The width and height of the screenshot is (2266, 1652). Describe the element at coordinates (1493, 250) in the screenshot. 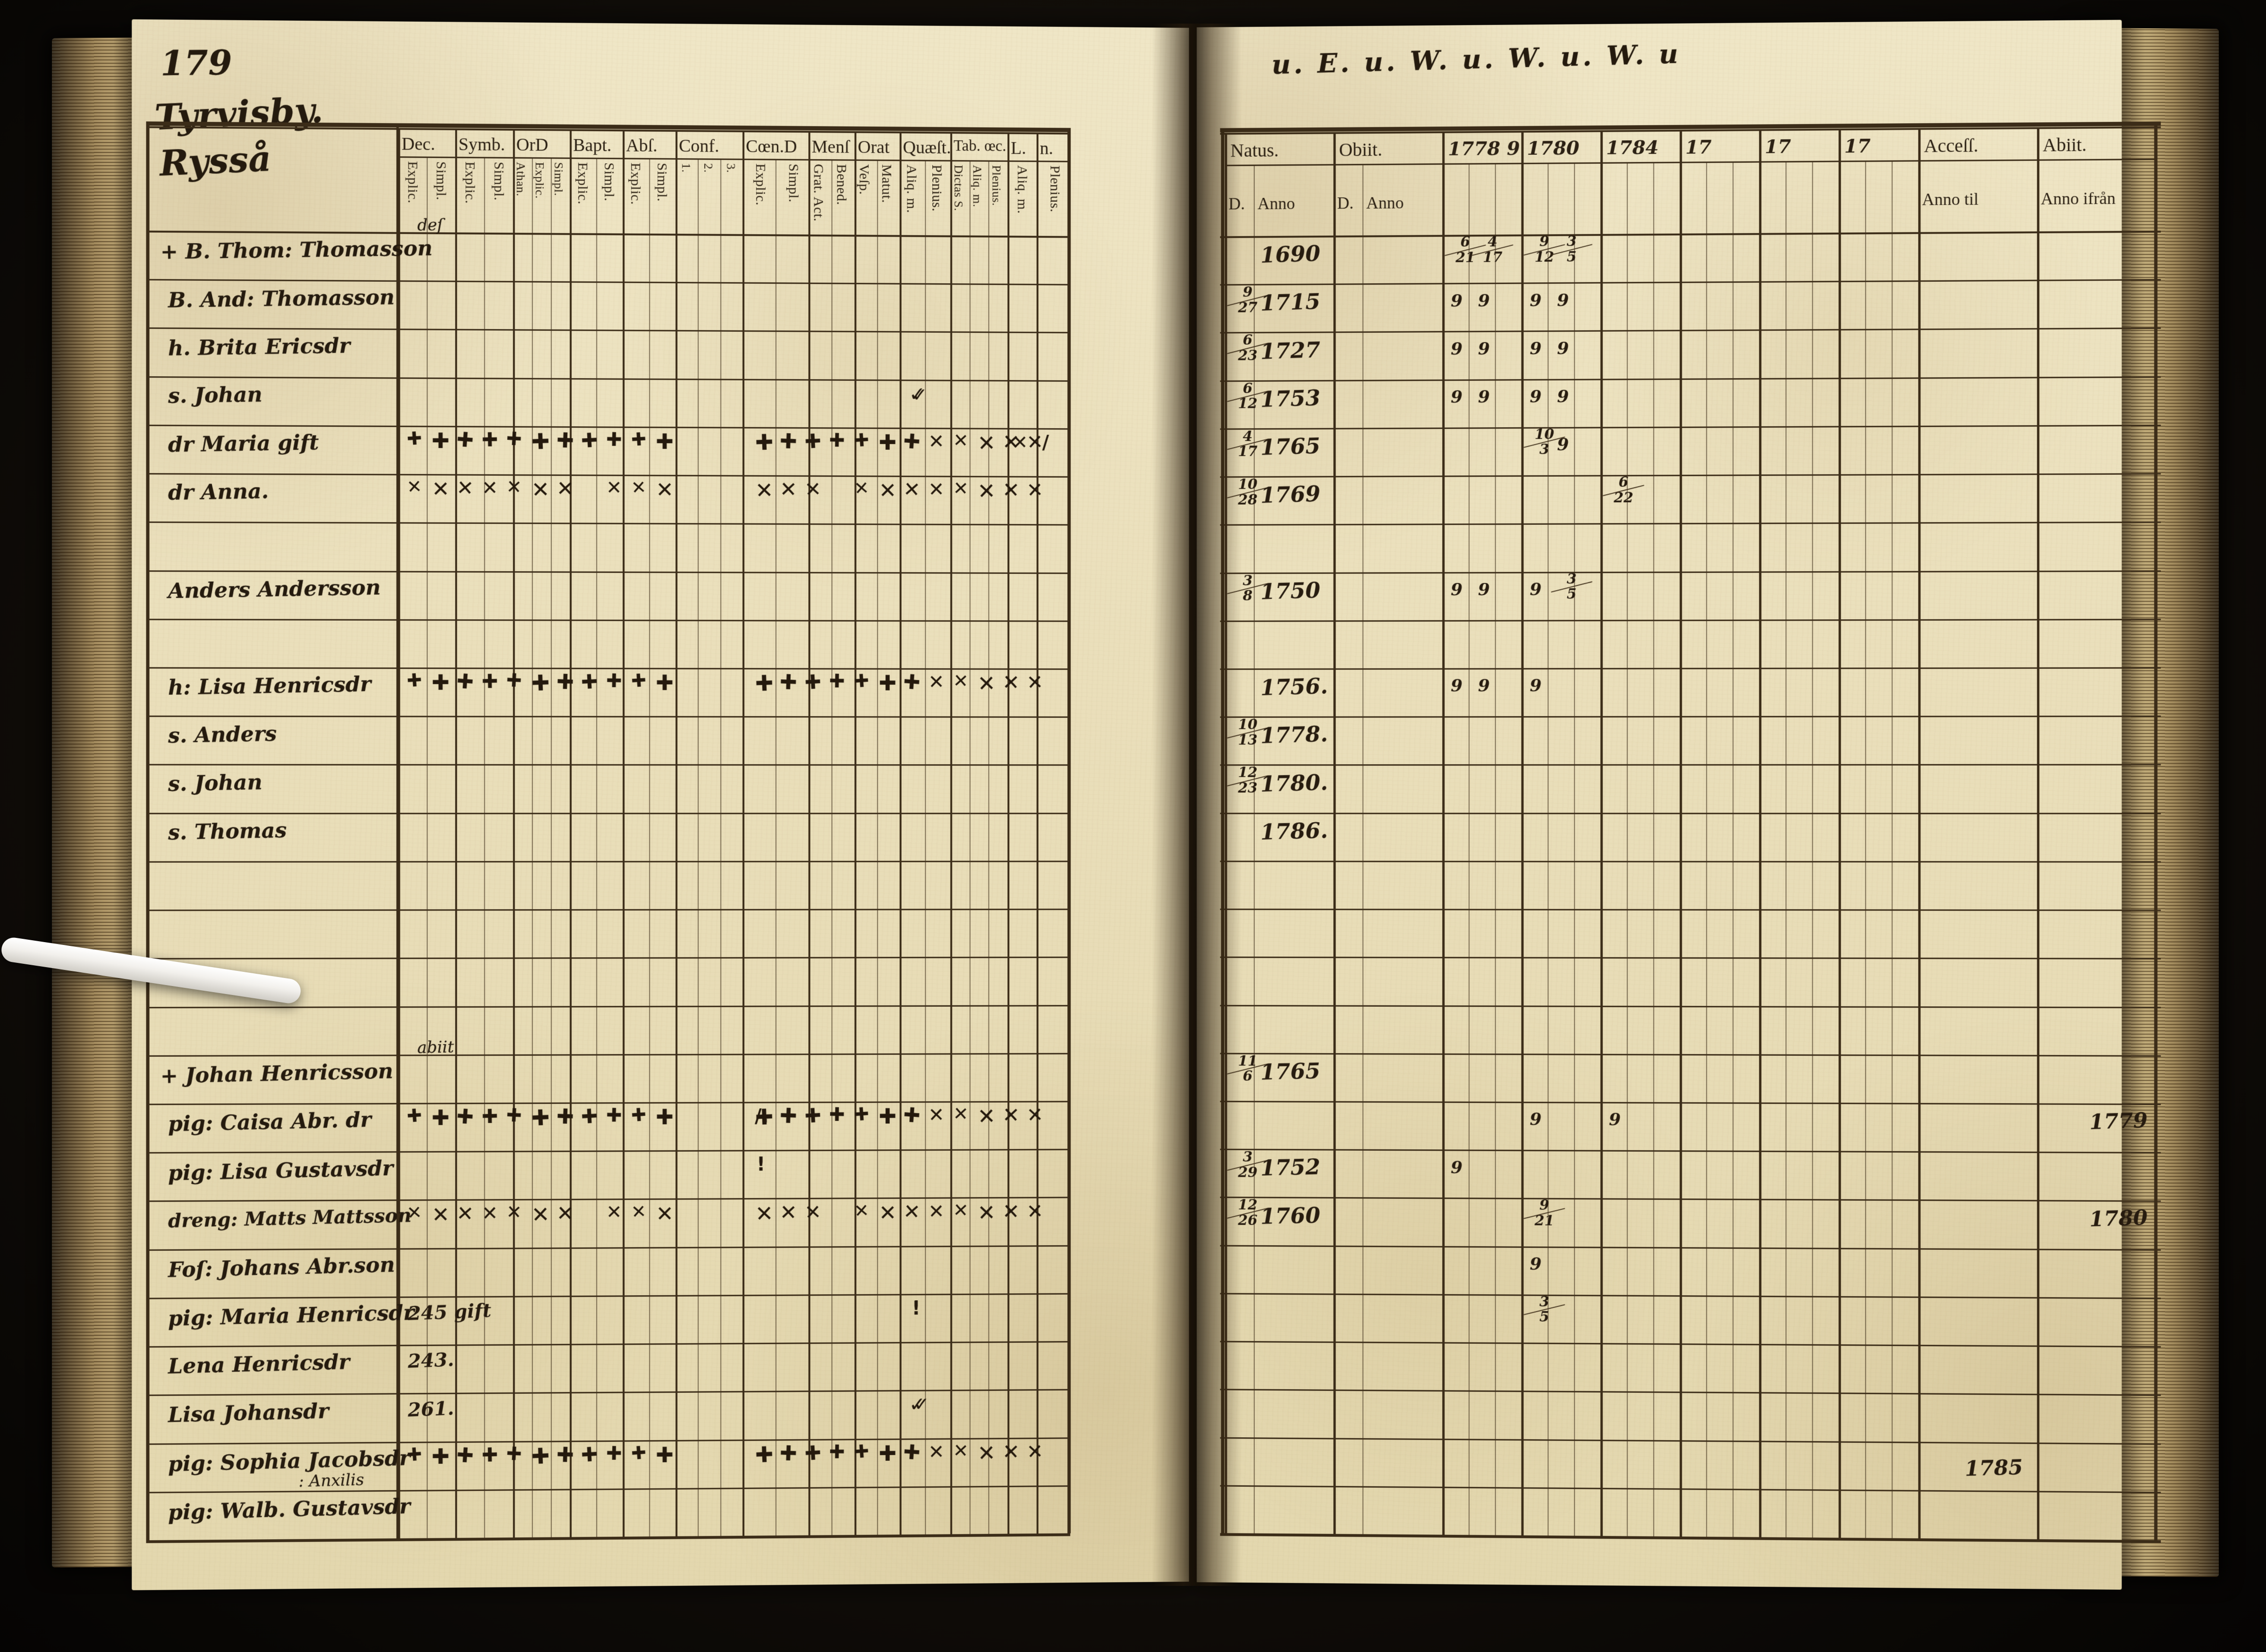

I see `year-frac-0-1: 4 17` at that location.